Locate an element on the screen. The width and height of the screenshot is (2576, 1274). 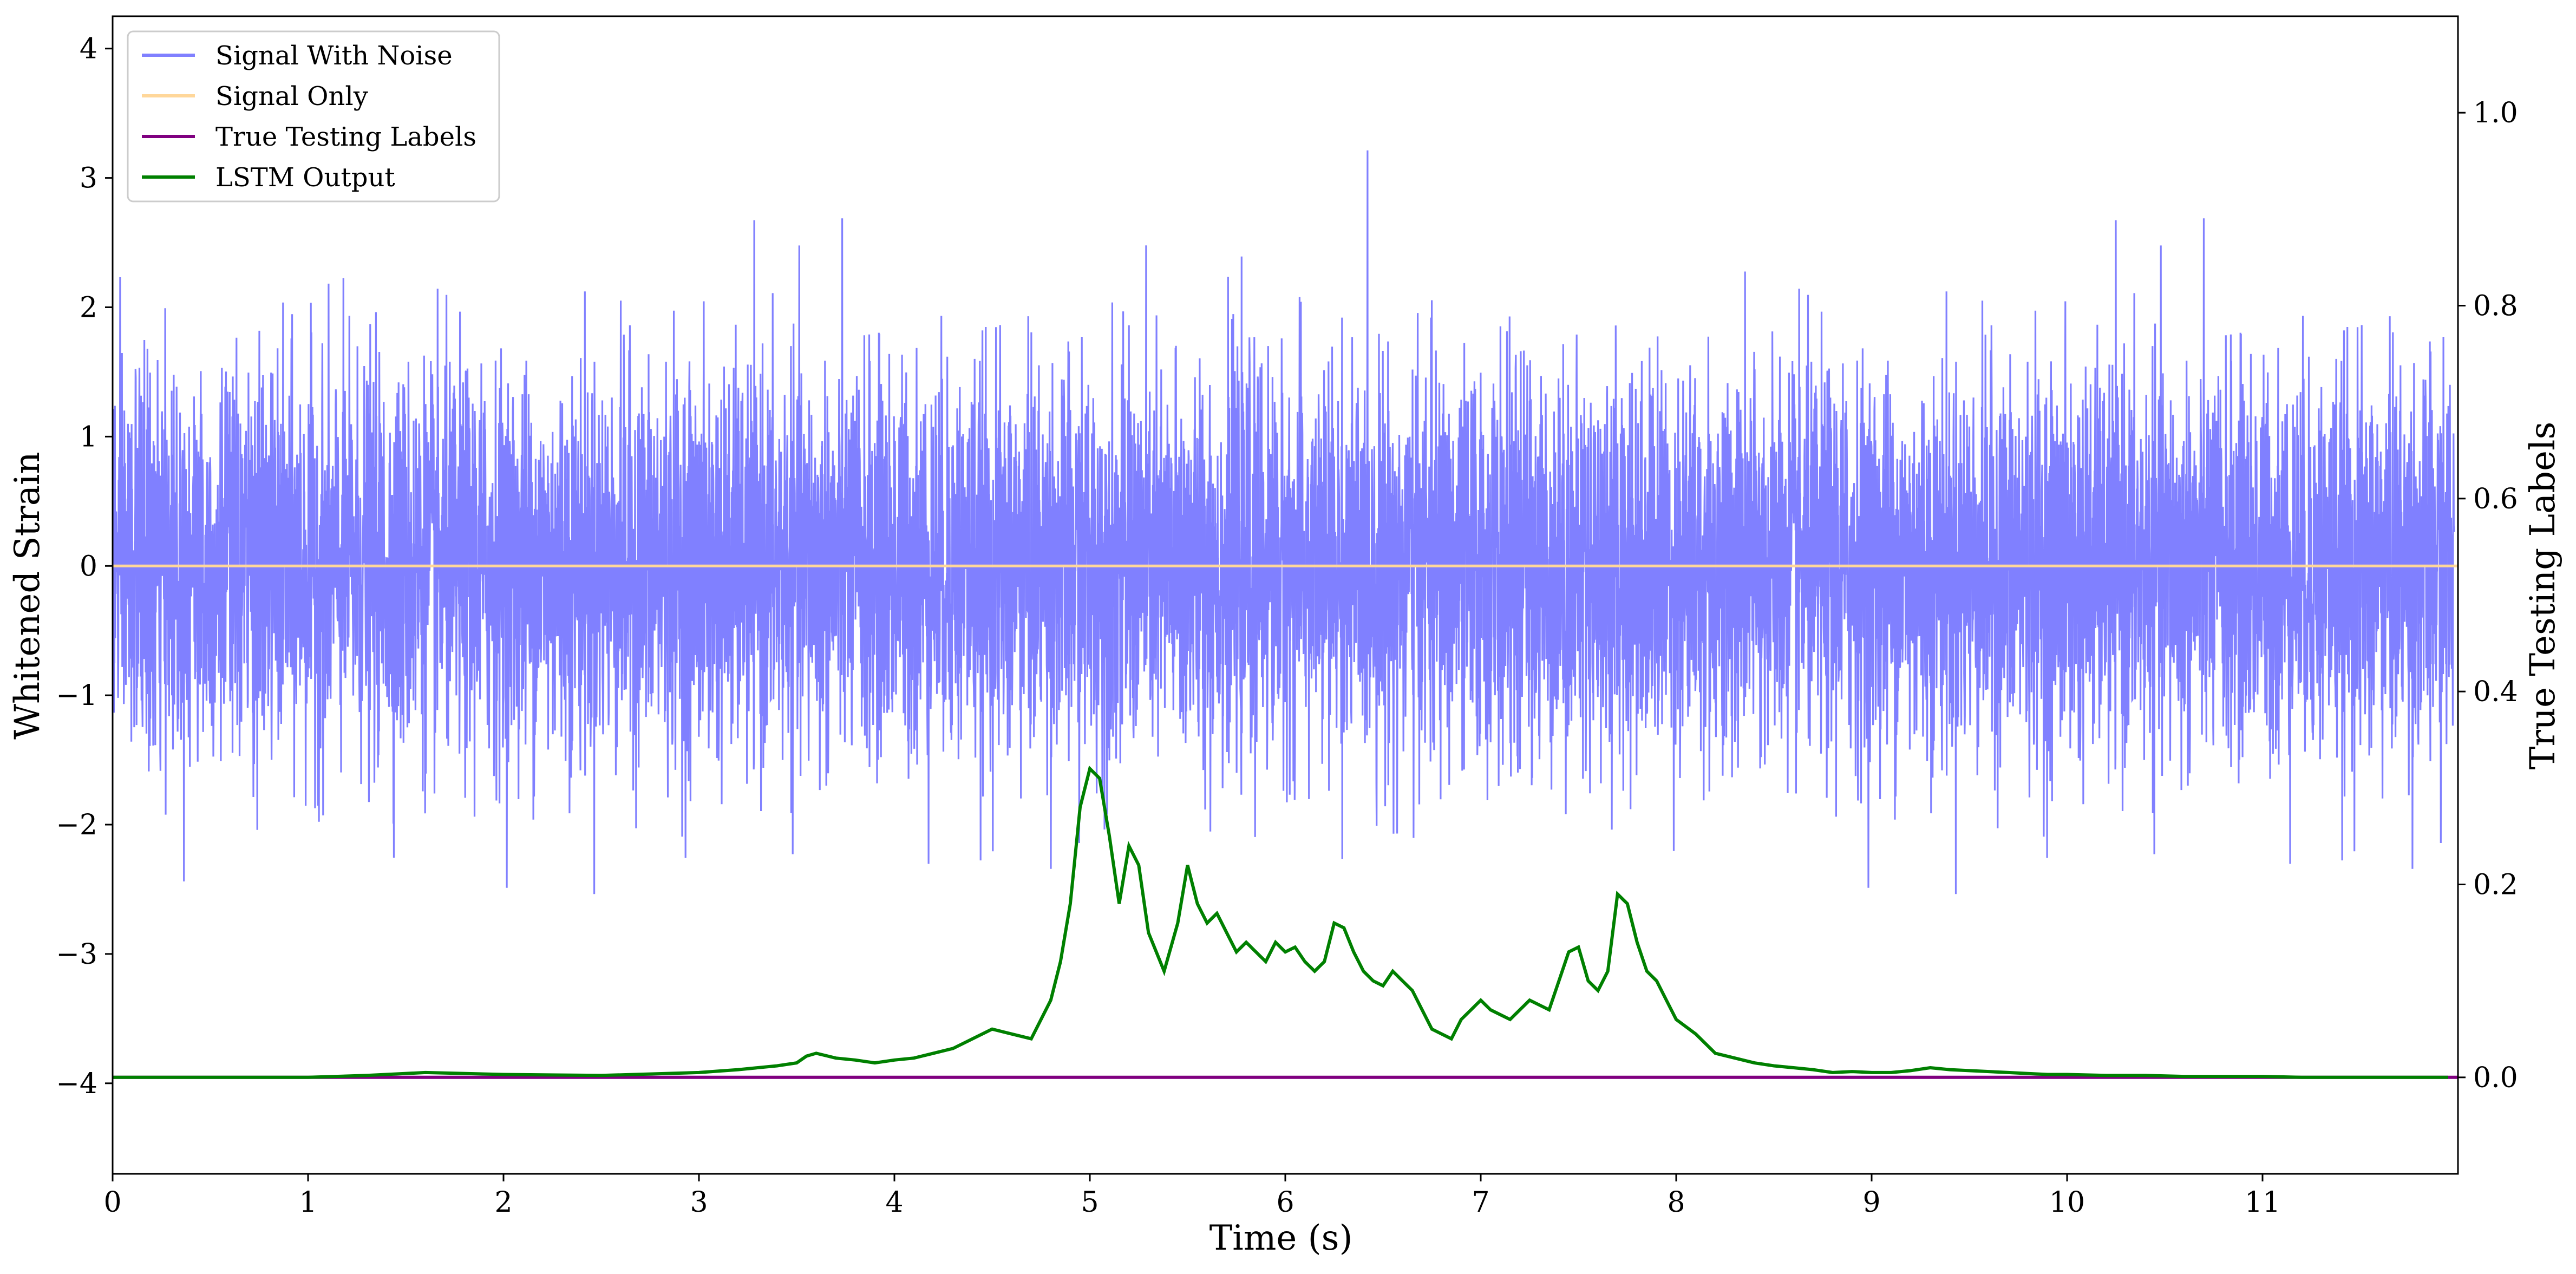
x-tick-label: 2 is located at coordinates (503, 1202).